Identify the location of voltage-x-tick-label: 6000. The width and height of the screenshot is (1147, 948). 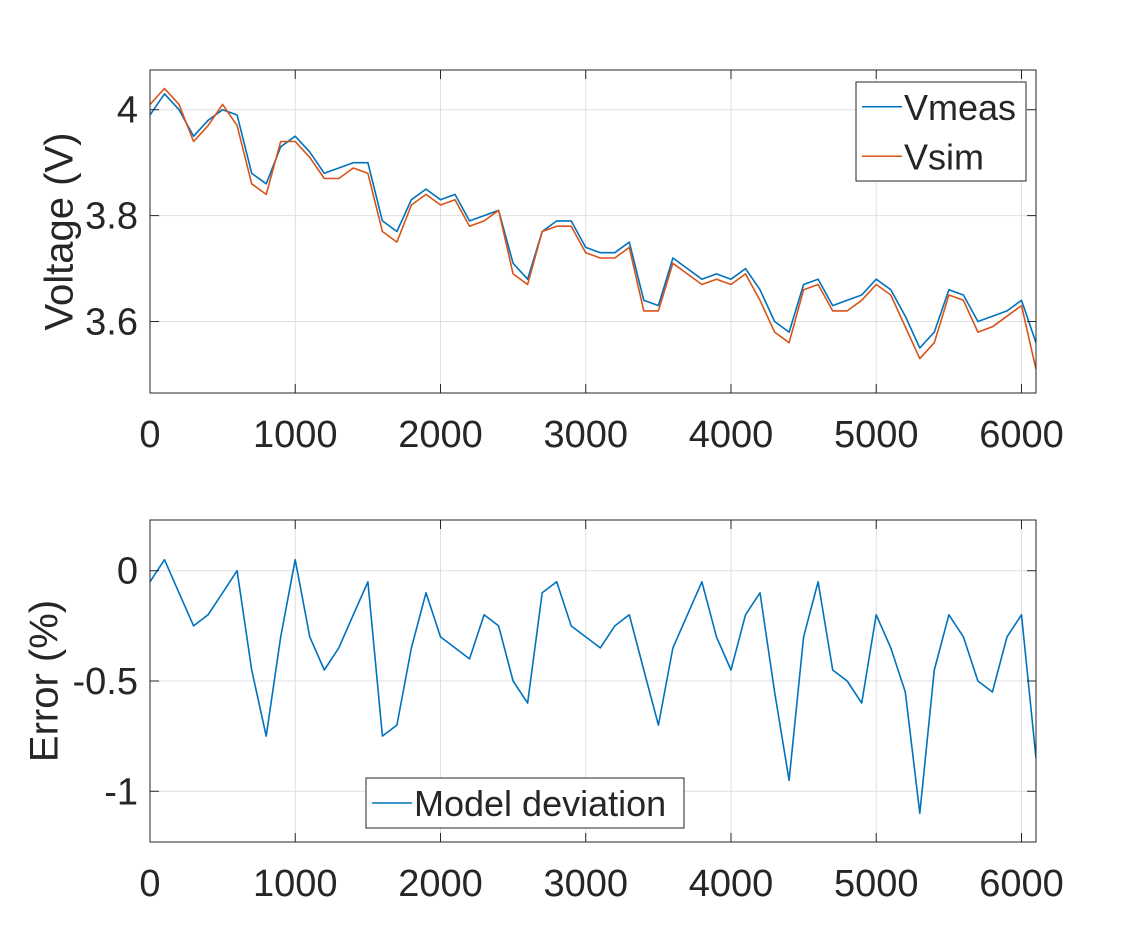
(1021, 435).